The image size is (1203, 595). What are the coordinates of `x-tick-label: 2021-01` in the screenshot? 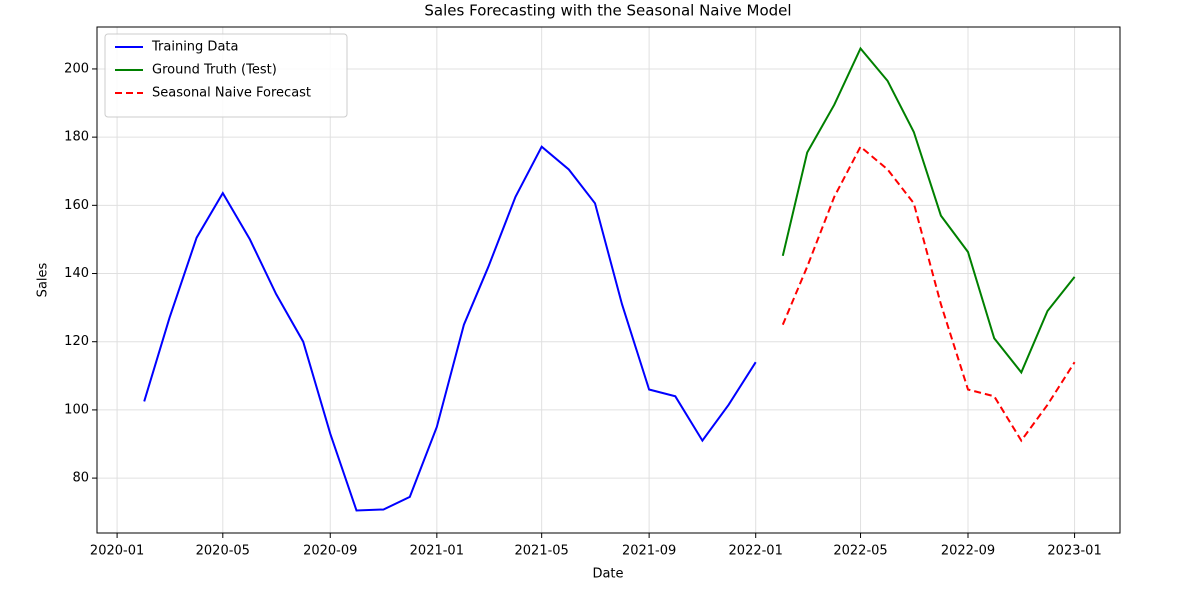 It's located at (437, 551).